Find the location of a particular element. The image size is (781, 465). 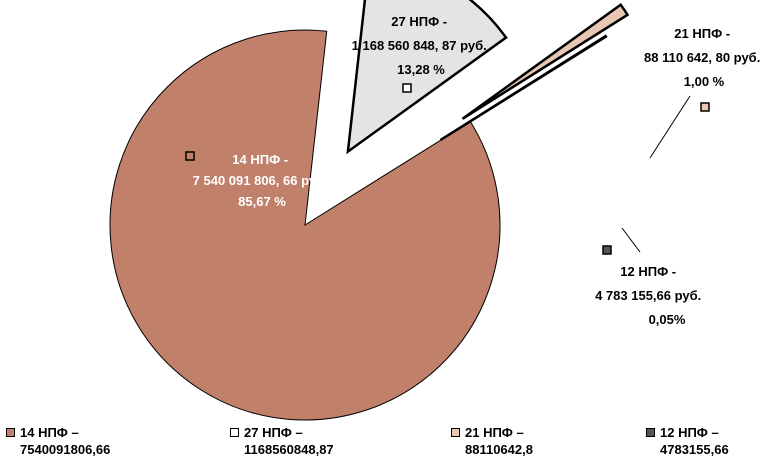

slice-label-value: 7 540 091 806, 66 руб. is located at coordinates (260, 180).